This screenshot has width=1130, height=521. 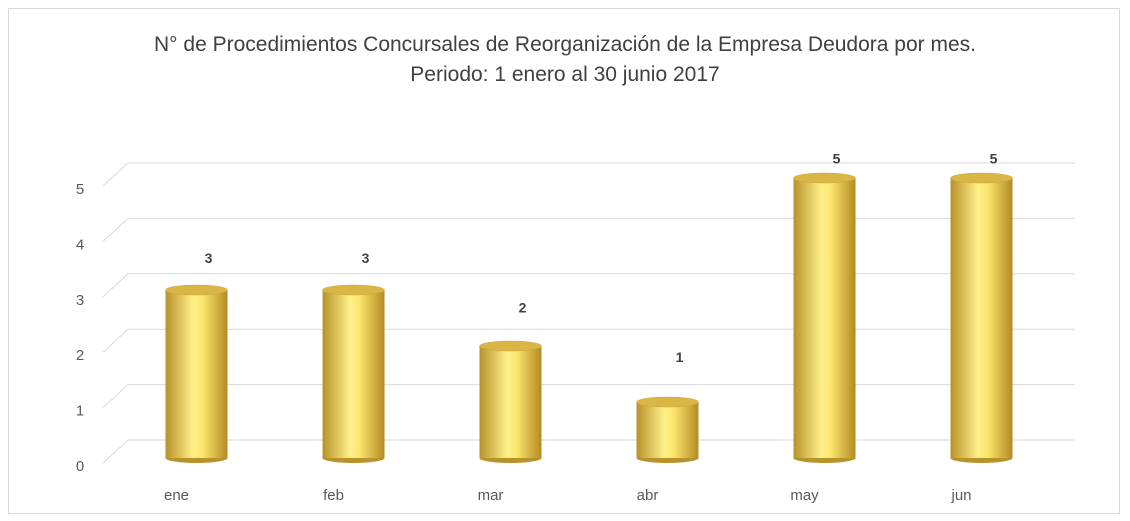 What do you see at coordinates (804, 495) in the screenshot?
I see `x-tick-label: may` at bounding box center [804, 495].